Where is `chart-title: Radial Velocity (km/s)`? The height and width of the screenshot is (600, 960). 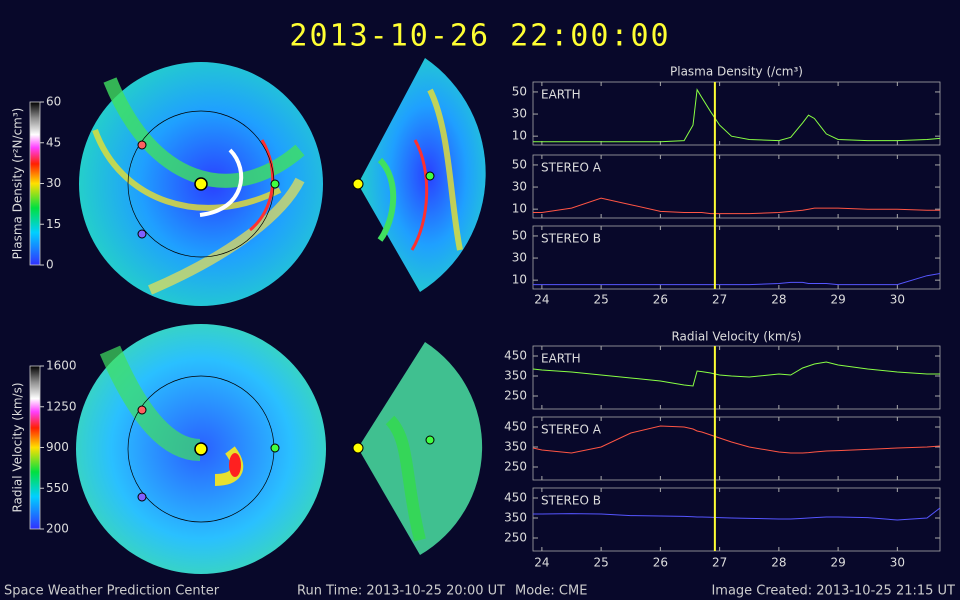 chart-title: Radial Velocity (km/s) is located at coordinates (736, 337).